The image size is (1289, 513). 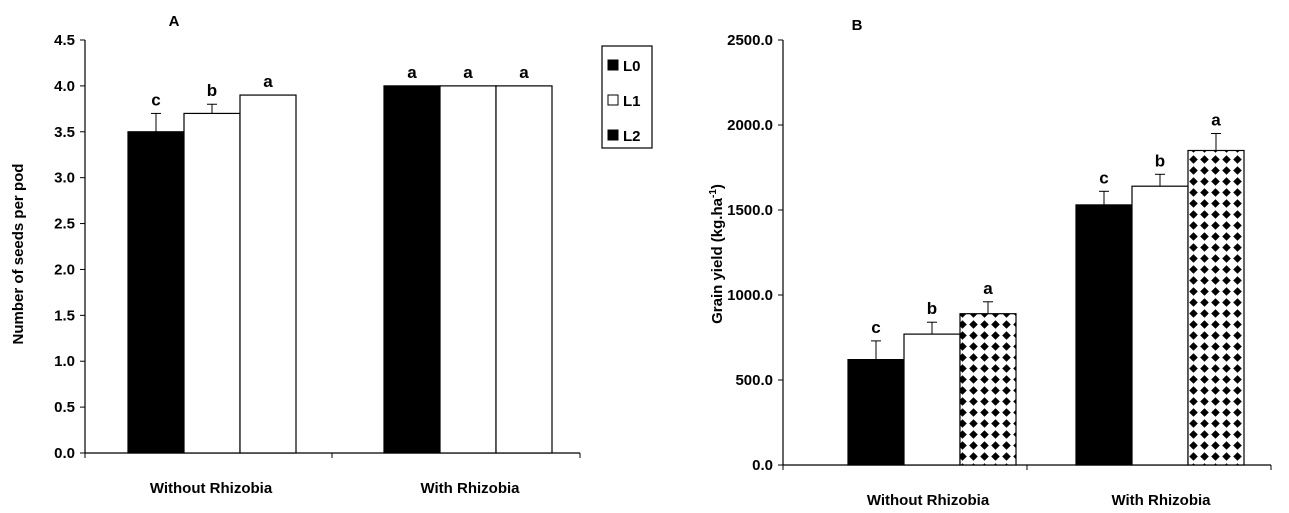 What do you see at coordinates (64, 132) in the screenshot?
I see `a-y-tick-label: 3.5` at bounding box center [64, 132].